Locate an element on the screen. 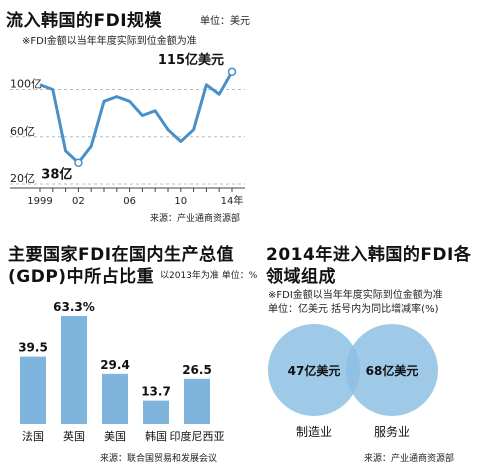 The height and width of the screenshot is (470, 480). fdi-line-chart-title: 流入韩国的FDI规模 is located at coordinates (84, 21).